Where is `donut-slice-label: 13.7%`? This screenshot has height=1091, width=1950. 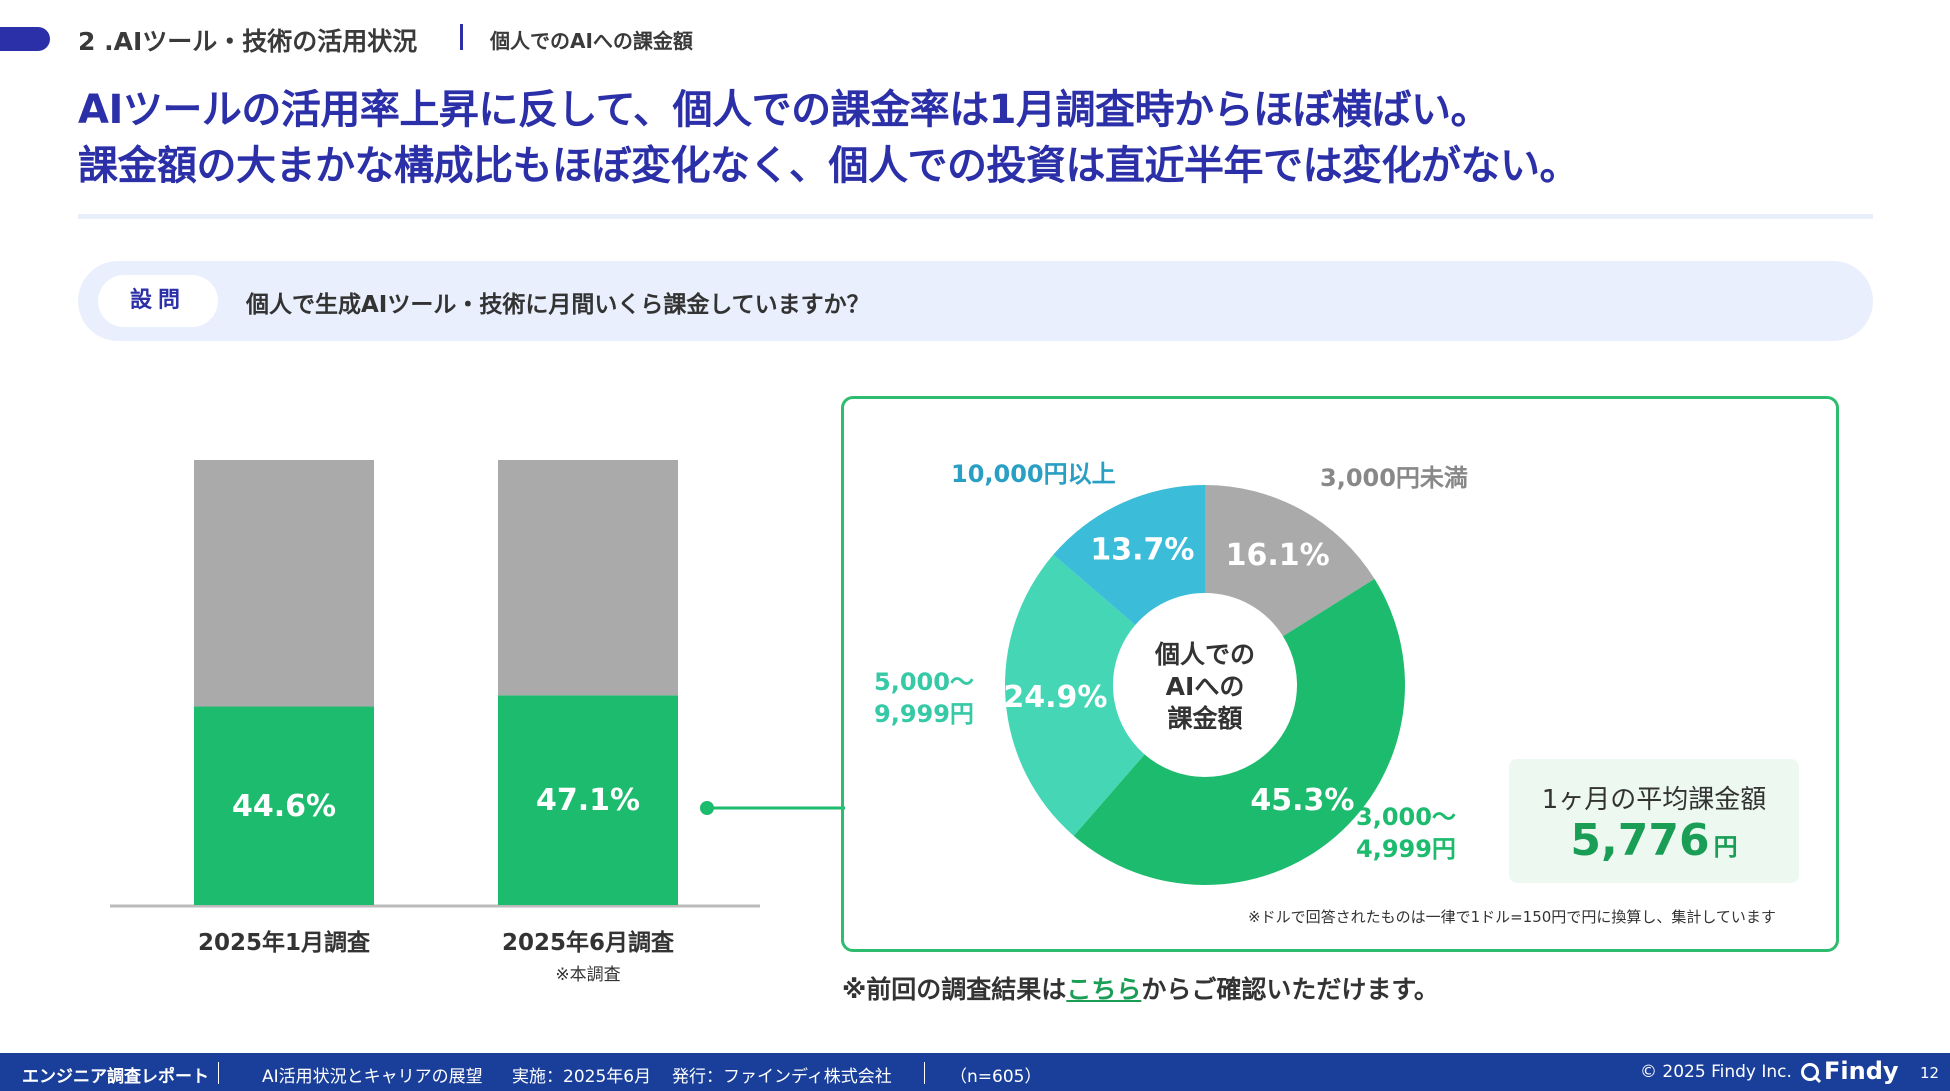 donut-slice-label: 13.7% is located at coordinates (1142, 550).